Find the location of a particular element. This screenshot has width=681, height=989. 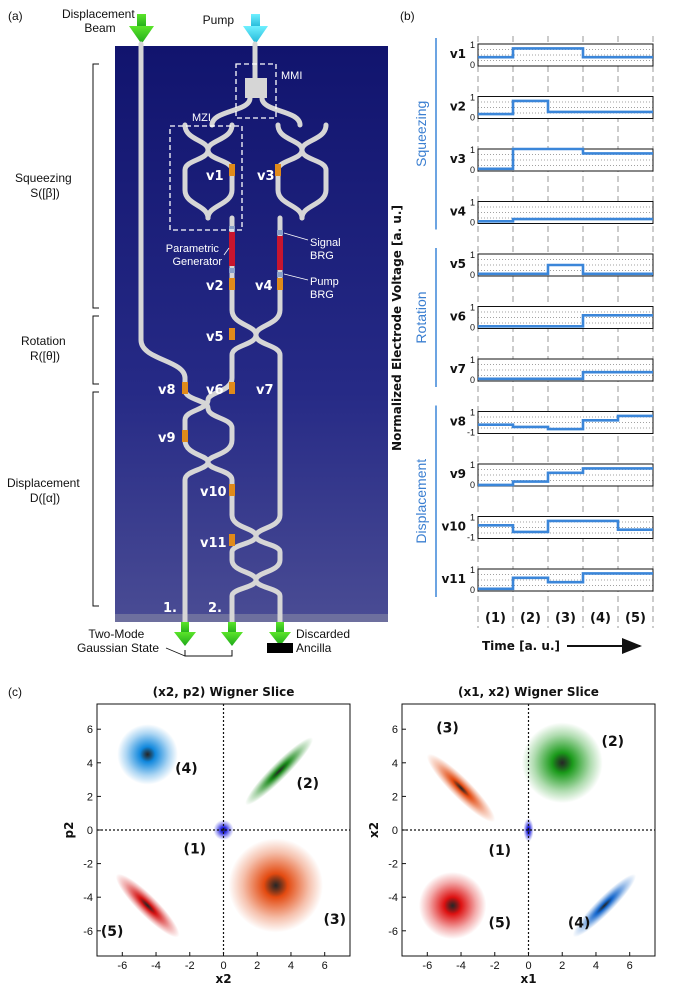

voltage-row-v10: v10 1 -1 is located at coordinates (547, 528).